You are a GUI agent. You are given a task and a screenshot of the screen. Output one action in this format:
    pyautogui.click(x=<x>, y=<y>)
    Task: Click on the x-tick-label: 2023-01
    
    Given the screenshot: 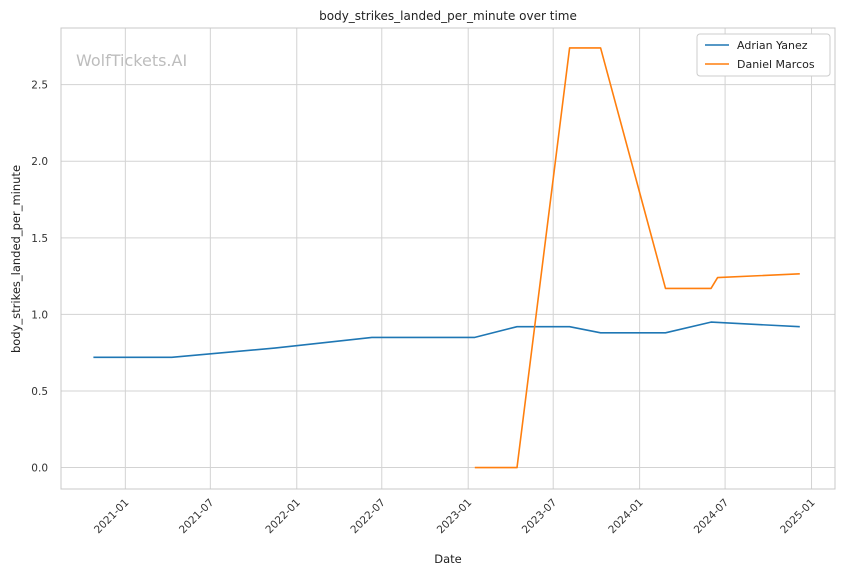 What is the action you would take?
    pyautogui.click(x=455, y=517)
    